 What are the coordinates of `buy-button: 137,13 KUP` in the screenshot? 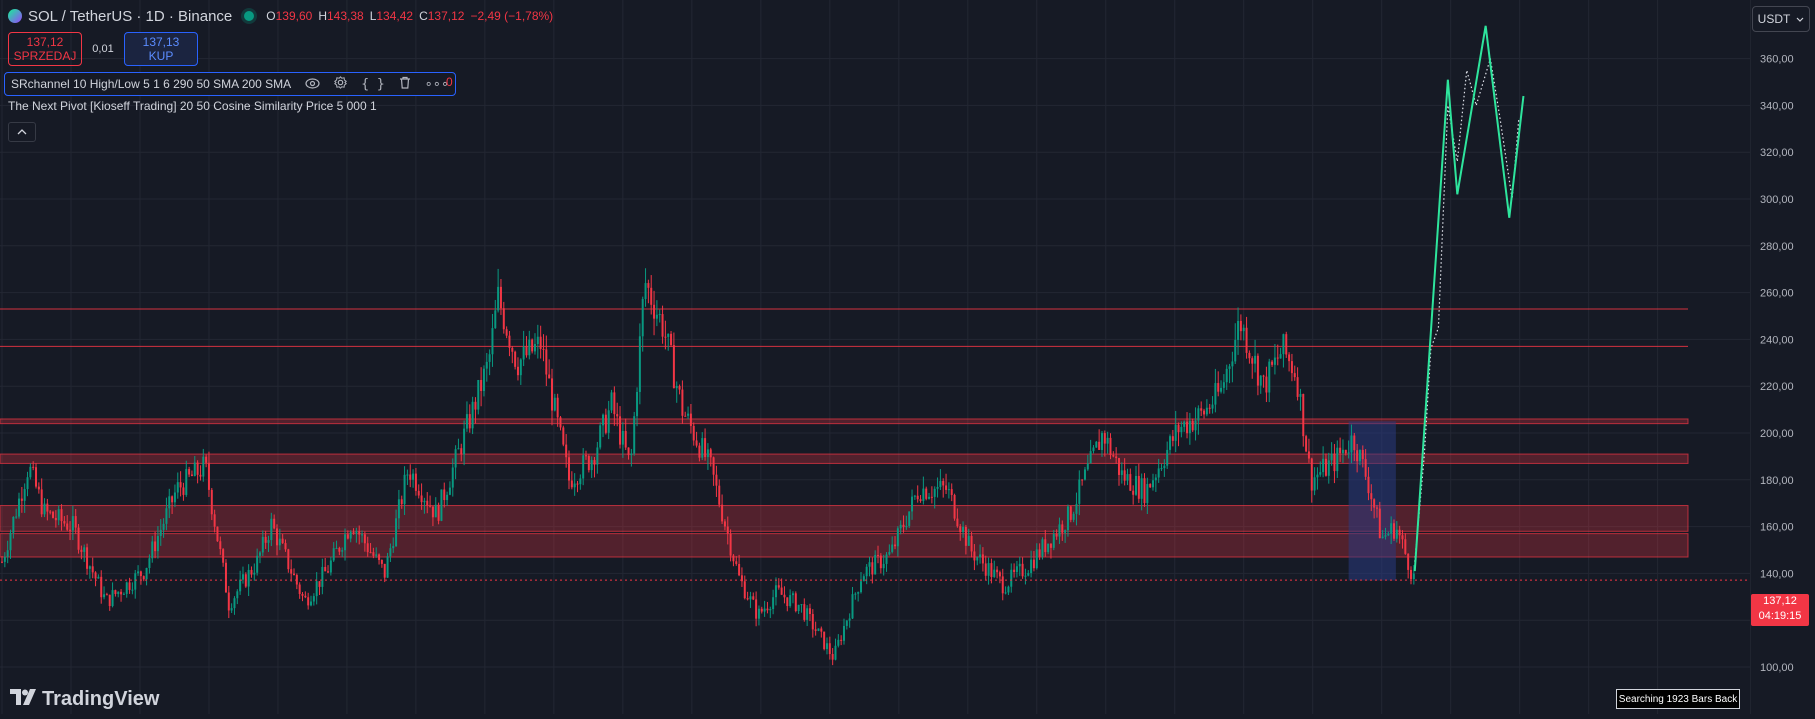 It's located at (161, 49).